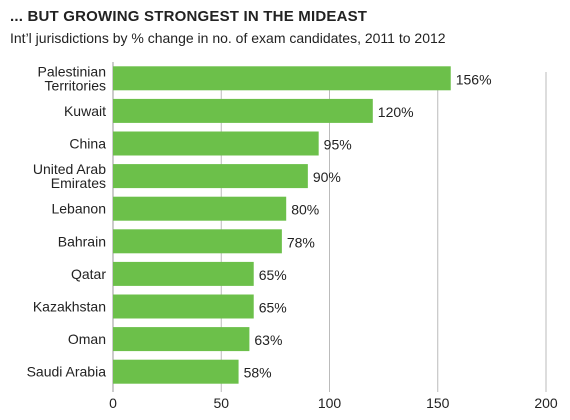 The height and width of the screenshot is (420, 570). Describe the element at coordinates (87, 339) in the screenshot. I see `category-label: Oman` at that location.